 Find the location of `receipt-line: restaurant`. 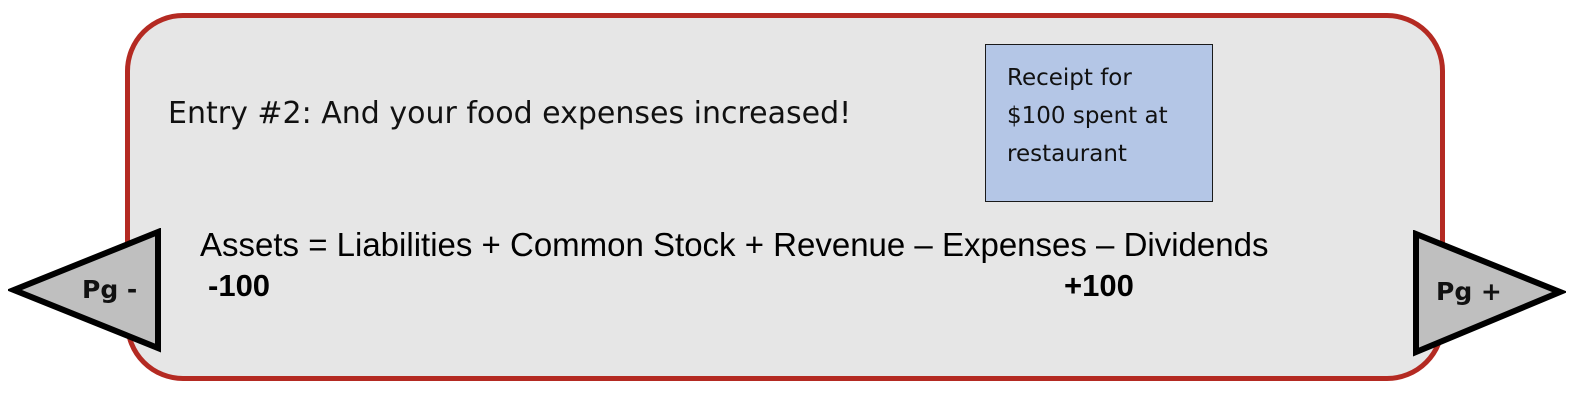

receipt-line: restaurant is located at coordinates (1067, 154).